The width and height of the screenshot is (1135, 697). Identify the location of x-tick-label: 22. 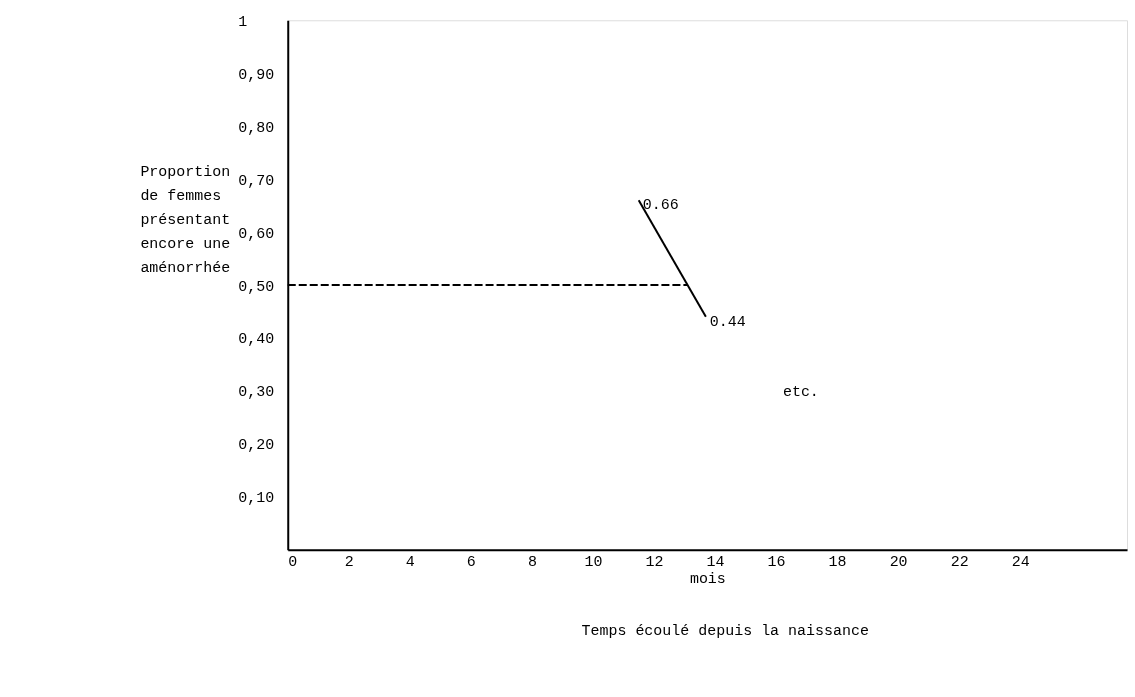
(959, 562).